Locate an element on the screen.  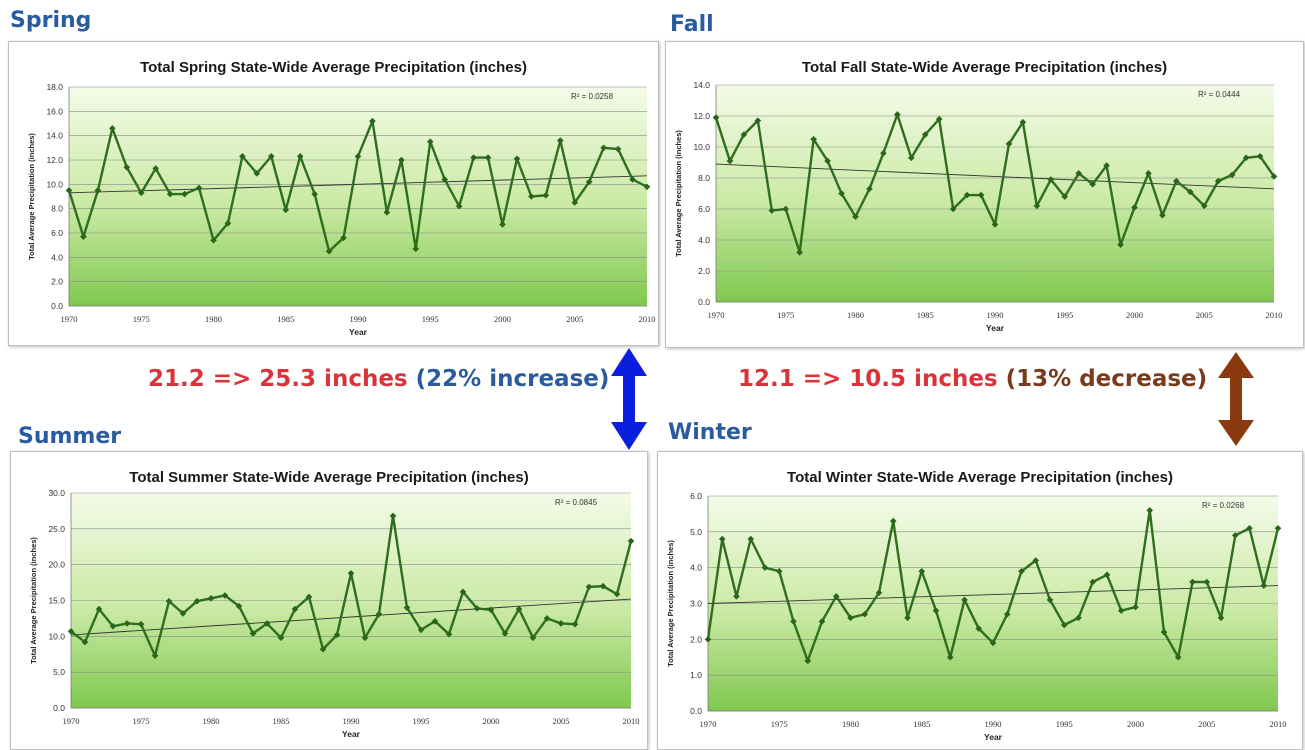
fall-label: Fall is located at coordinates (692, 24).